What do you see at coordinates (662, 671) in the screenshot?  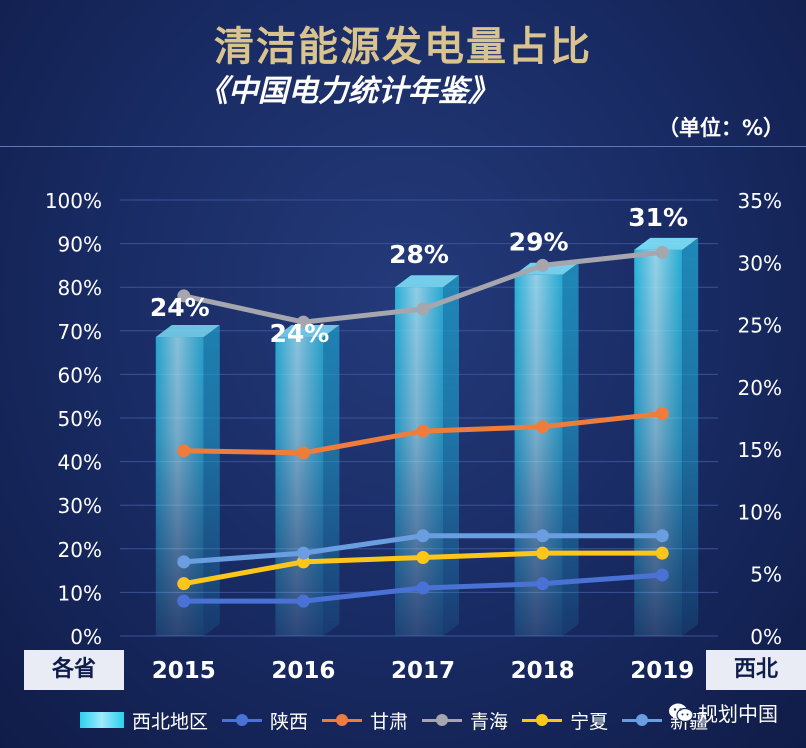 I see `x-tick-label: 2019` at bounding box center [662, 671].